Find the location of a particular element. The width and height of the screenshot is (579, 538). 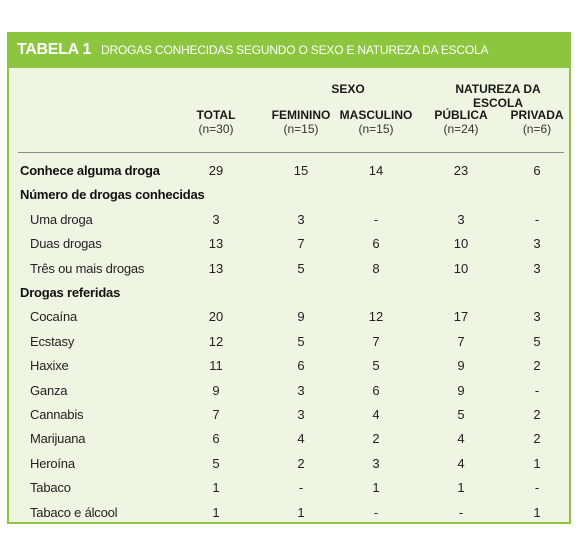

table-row: Tabaco e álcool 1 1 - - 1 is located at coordinates (289, 513).